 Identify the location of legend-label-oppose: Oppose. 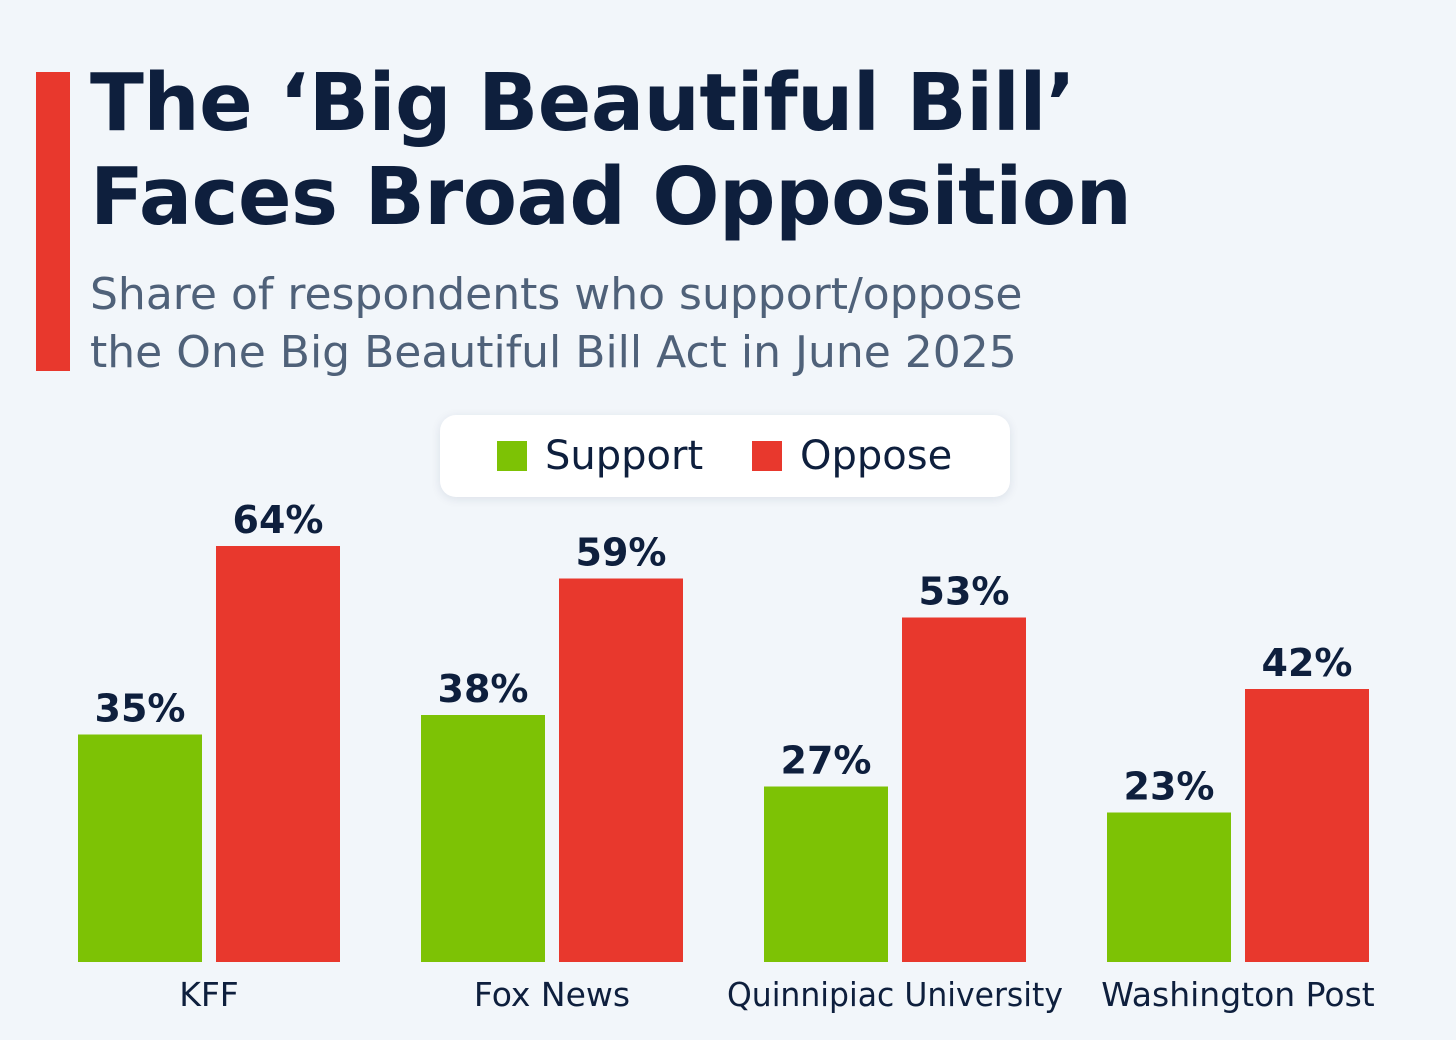
(876, 456).